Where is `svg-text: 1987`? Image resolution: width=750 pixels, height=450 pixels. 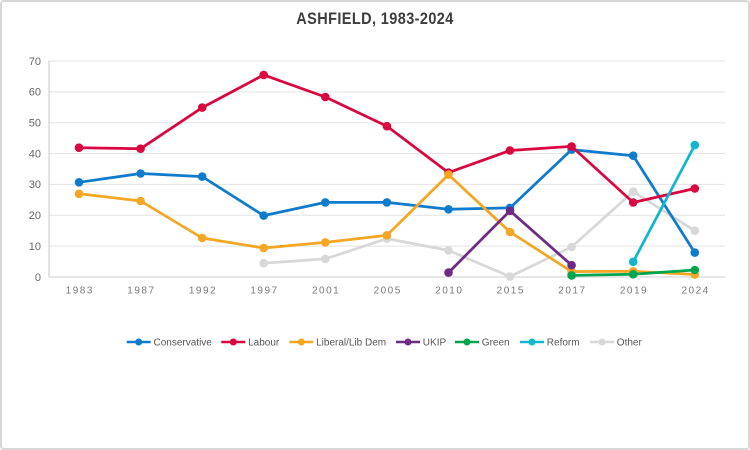
svg-text: 1987 is located at coordinates (141, 291).